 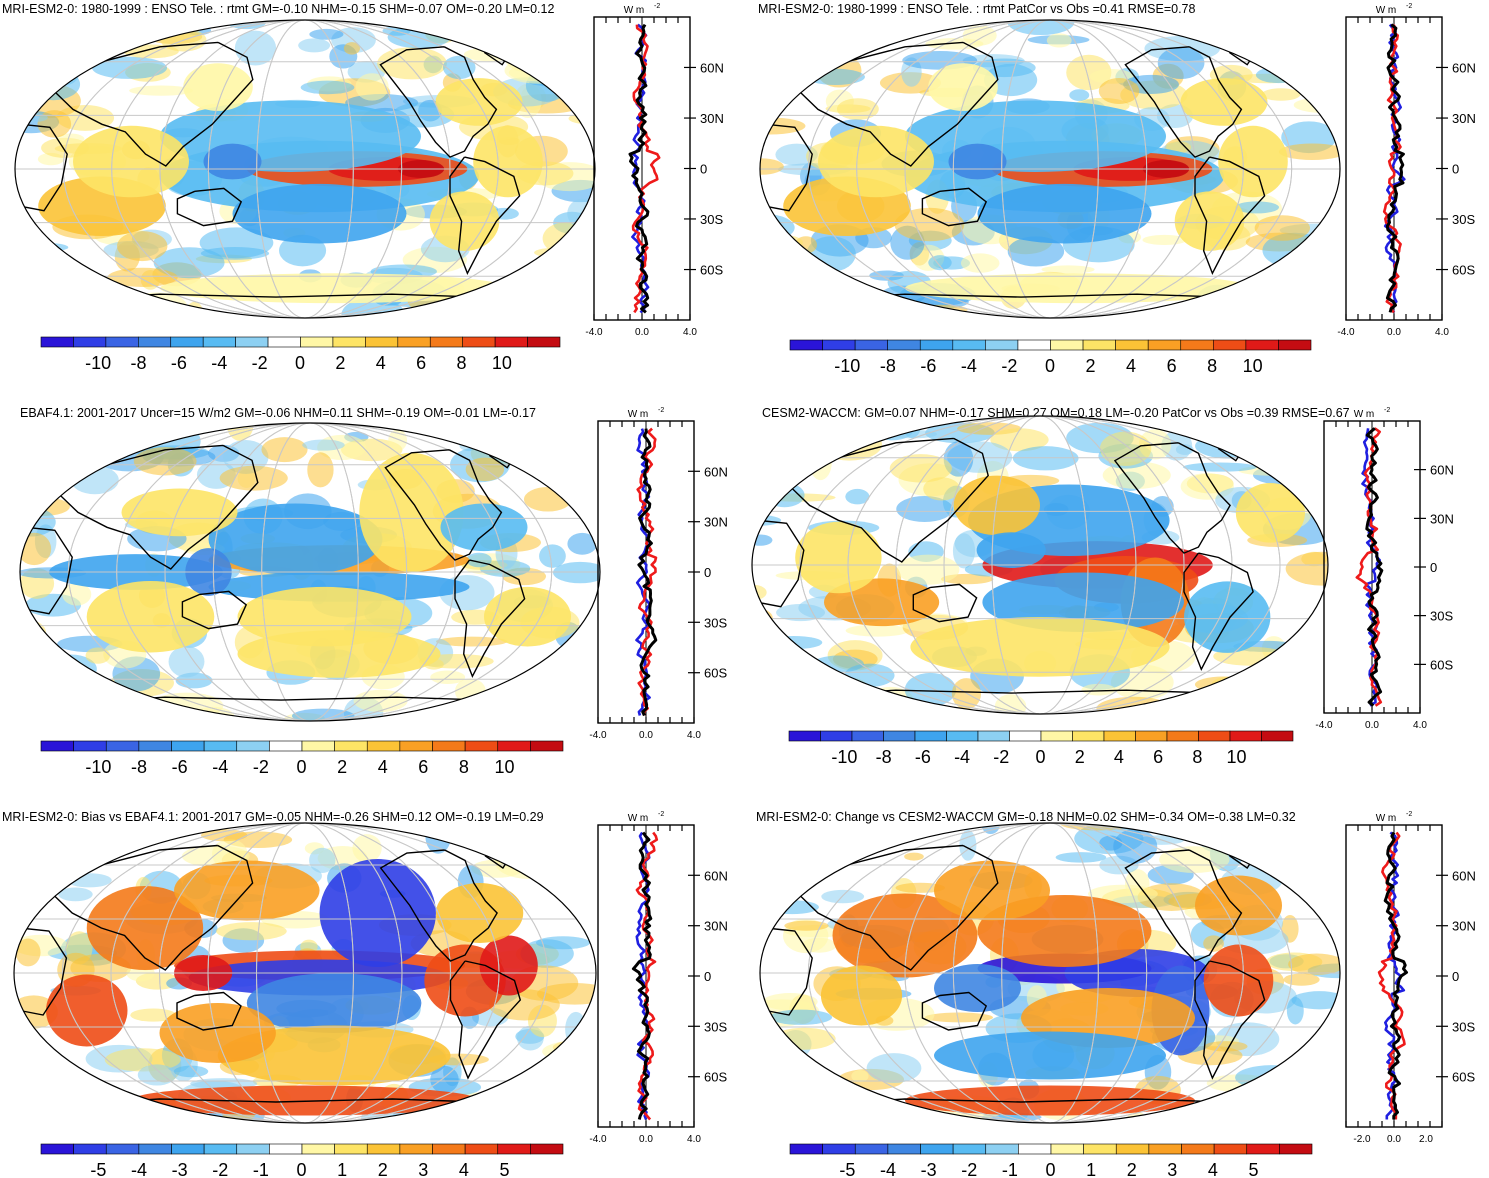 What do you see at coordinates (711, 219) in the screenshot?
I see `zonal-lat-label: 30S` at bounding box center [711, 219].